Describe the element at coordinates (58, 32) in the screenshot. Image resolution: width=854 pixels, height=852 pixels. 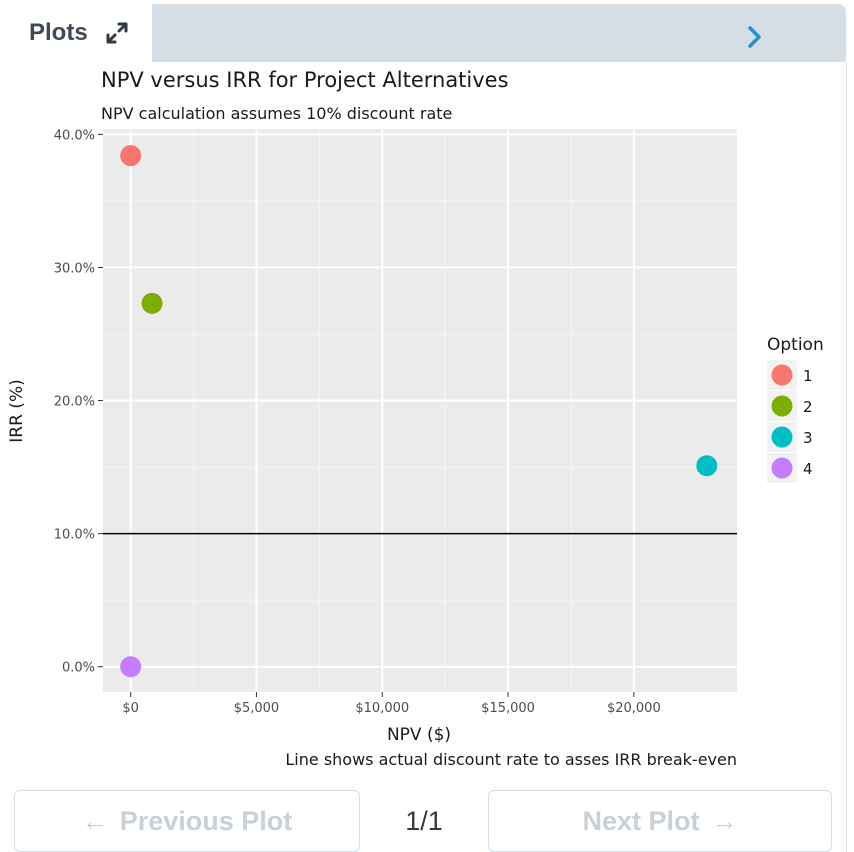
I see `tab-plots-label: Plots` at that location.